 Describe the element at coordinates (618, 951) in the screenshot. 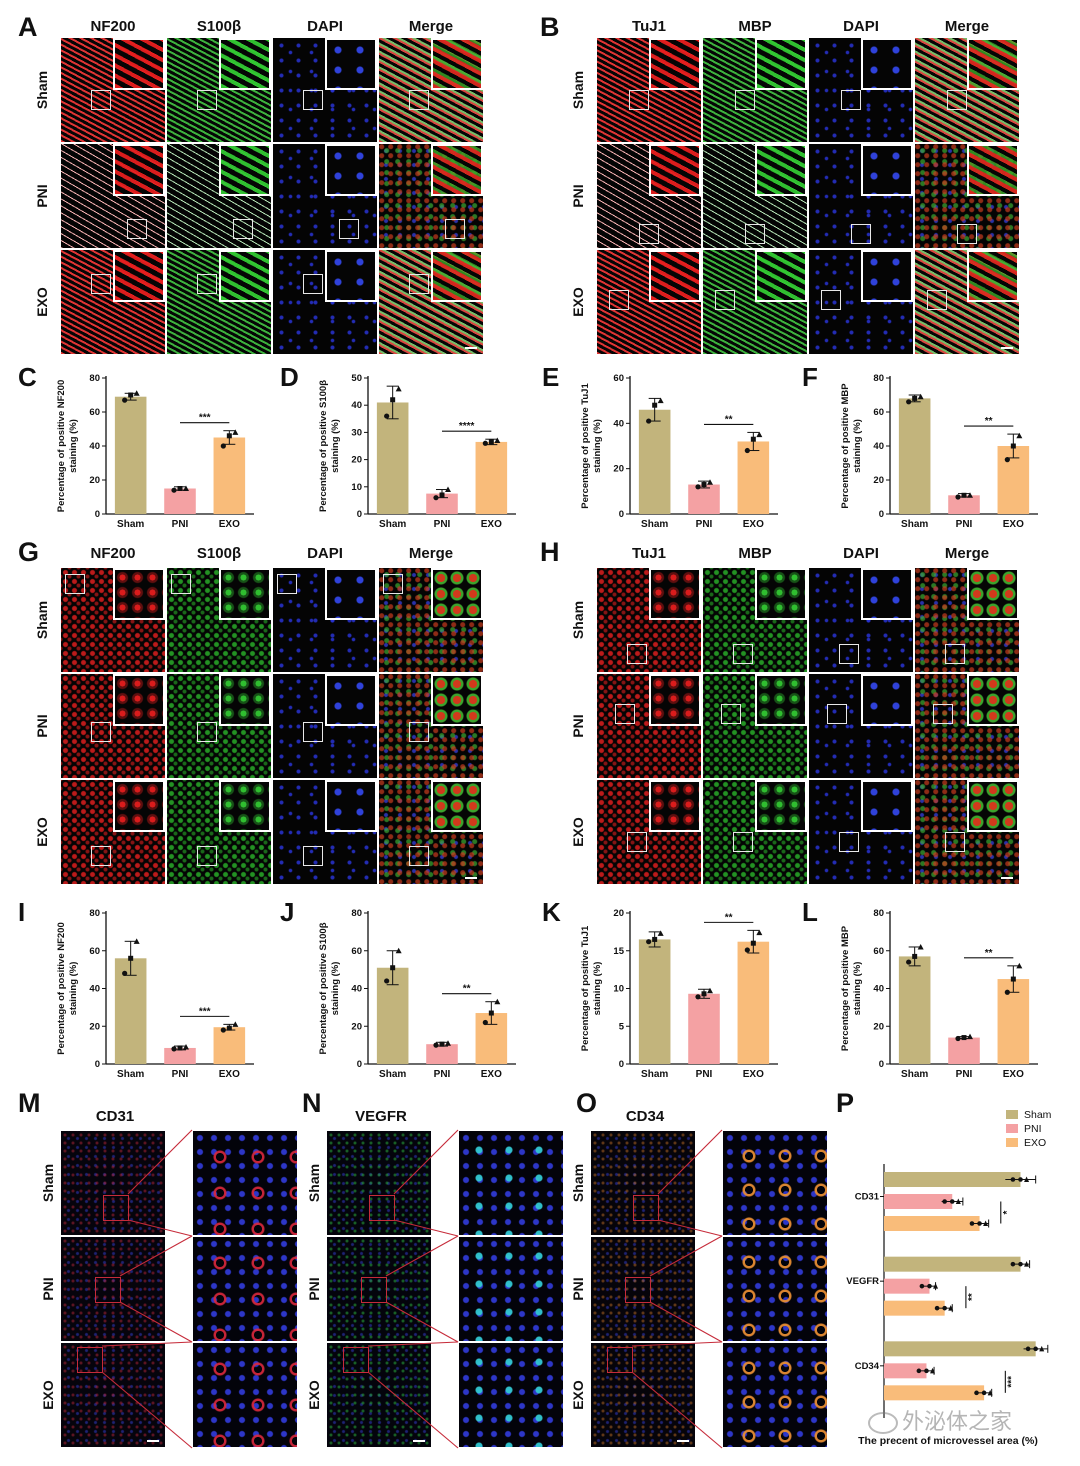

I see `y-tick-label: 15` at that location.